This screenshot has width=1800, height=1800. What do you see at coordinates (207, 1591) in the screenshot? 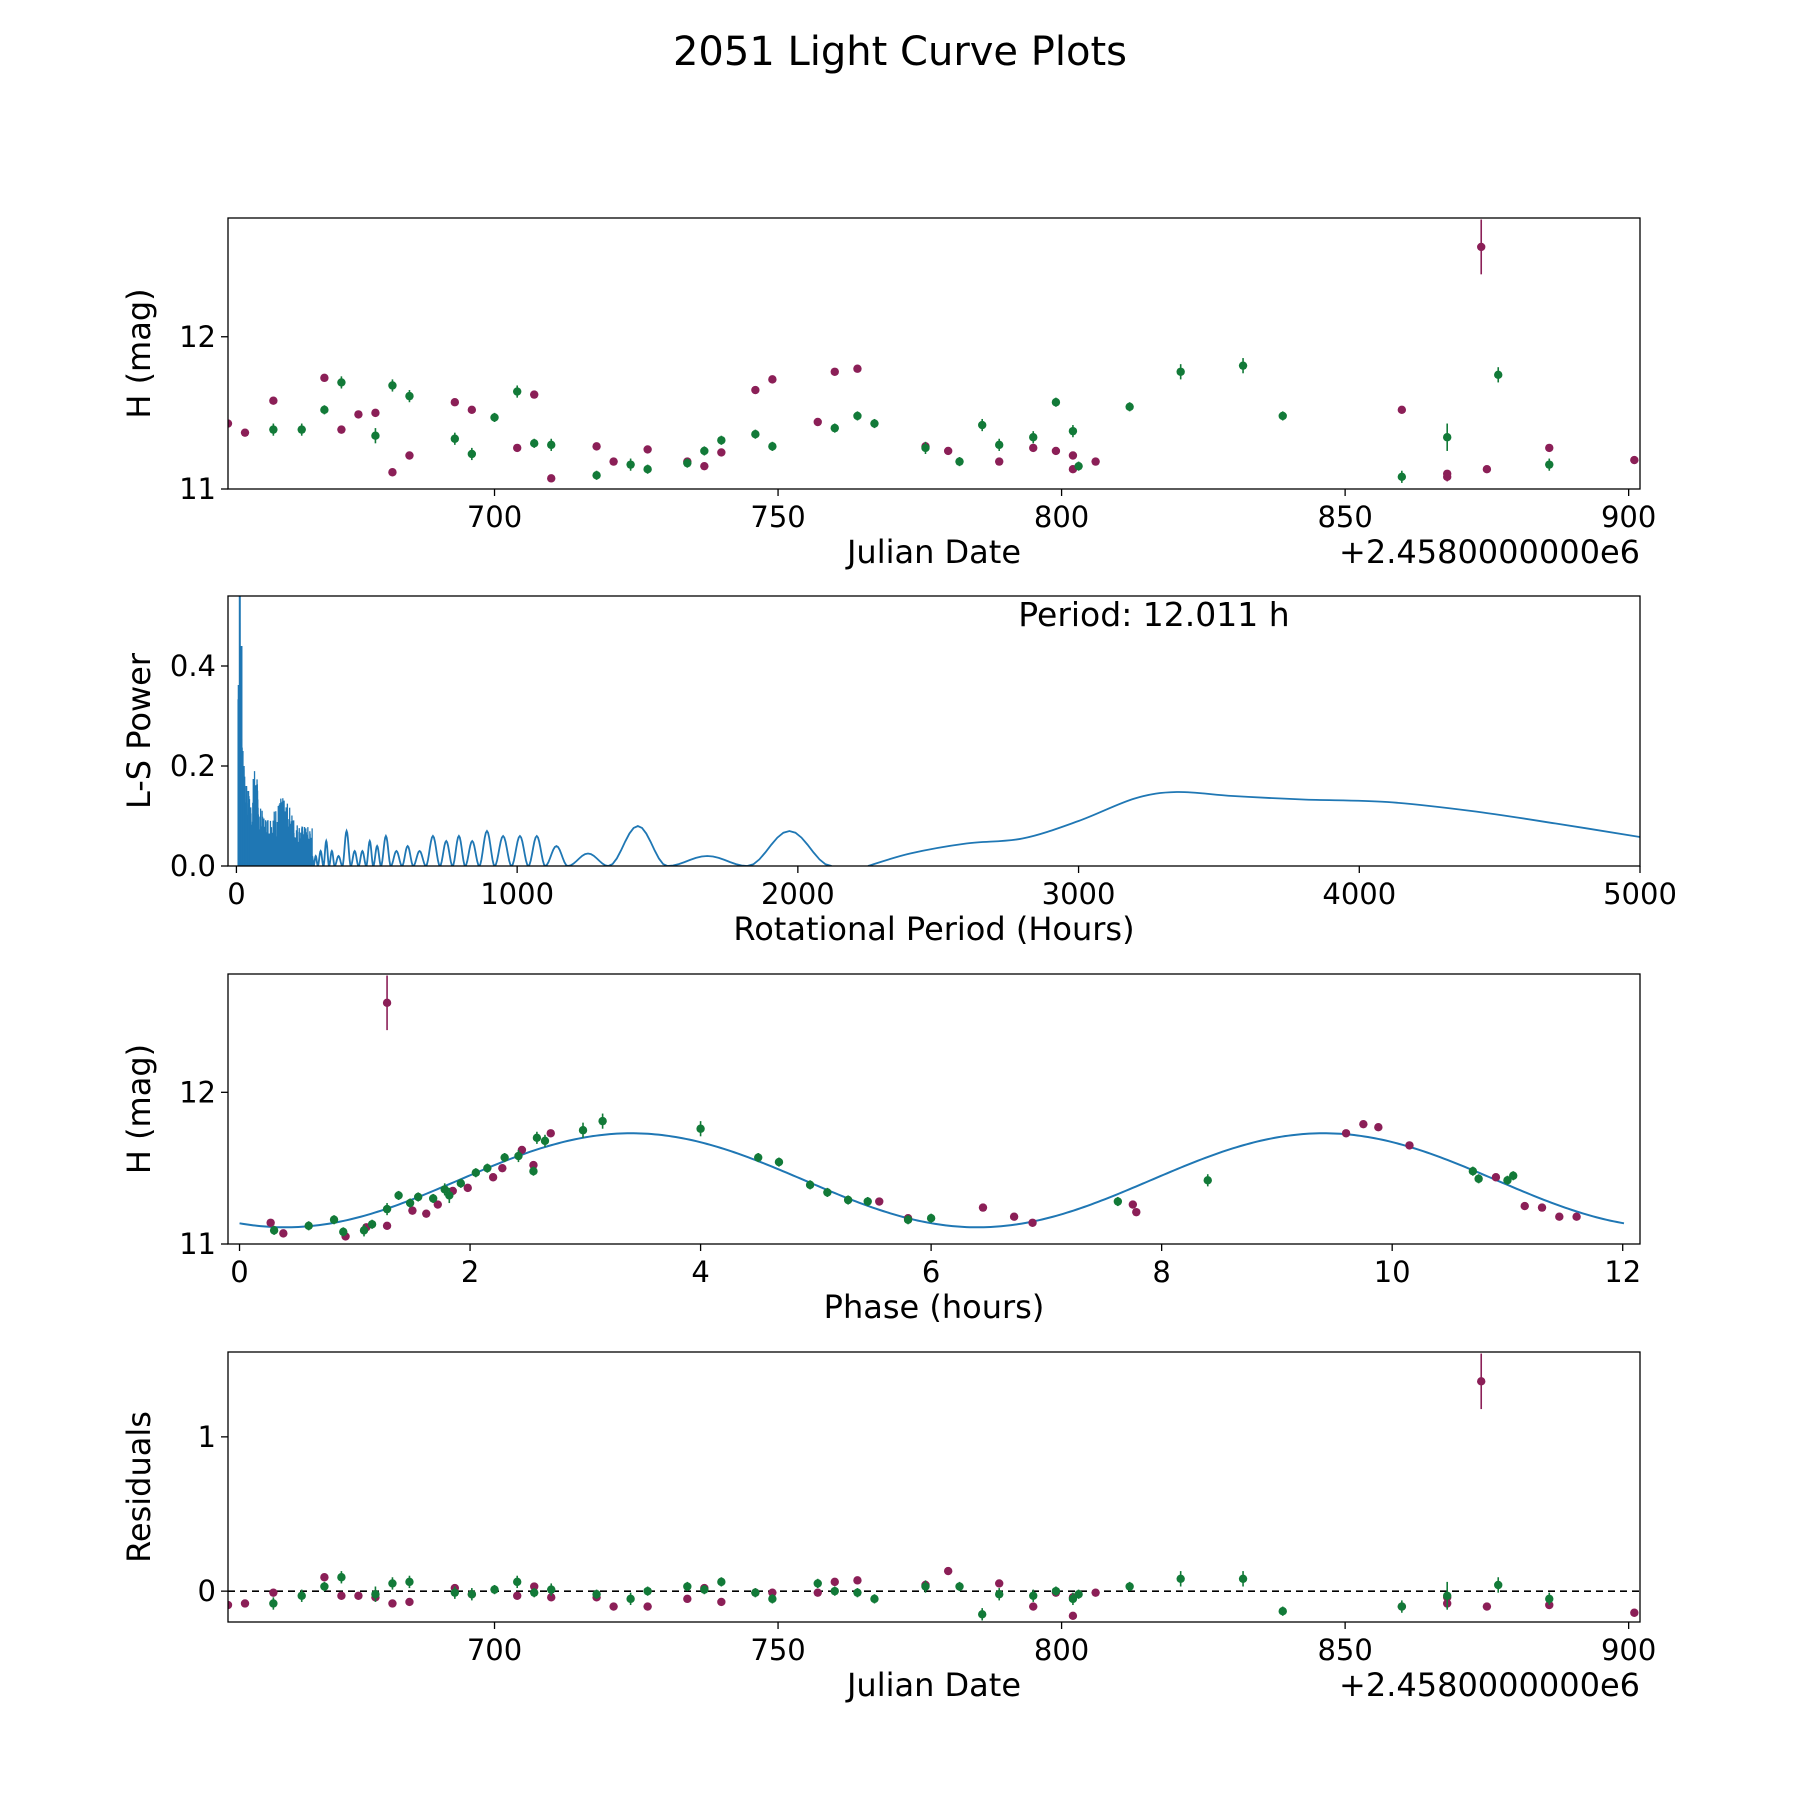
I see `residuals-ytick-label-0: 0` at bounding box center [207, 1591].